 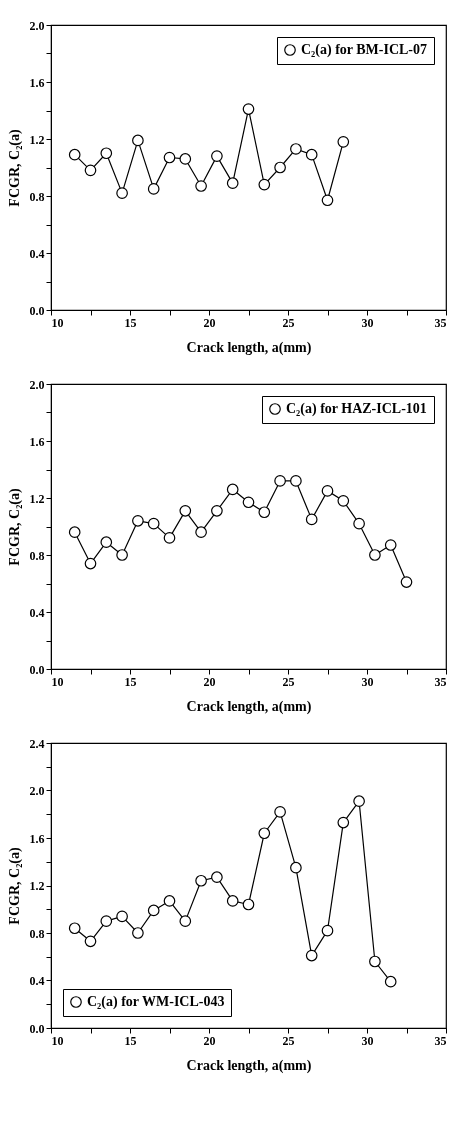 What do you see at coordinates (37, 743) in the screenshot?
I see `y-tick-label: 2.4` at bounding box center [37, 743].